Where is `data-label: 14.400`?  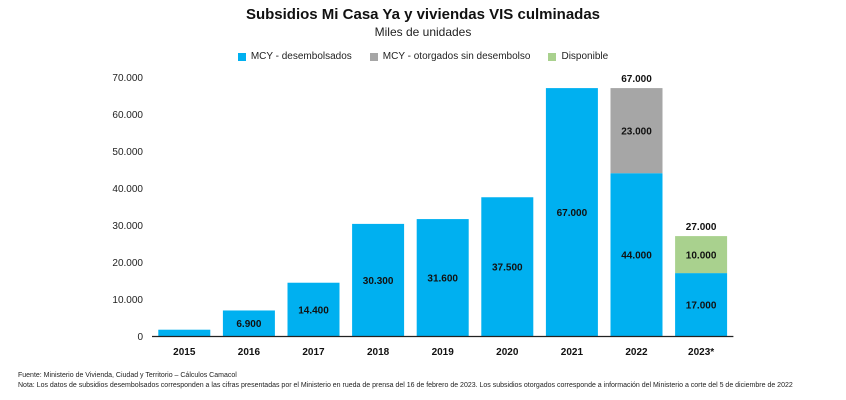 data-label: 14.400 is located at coordinates (313, 310).